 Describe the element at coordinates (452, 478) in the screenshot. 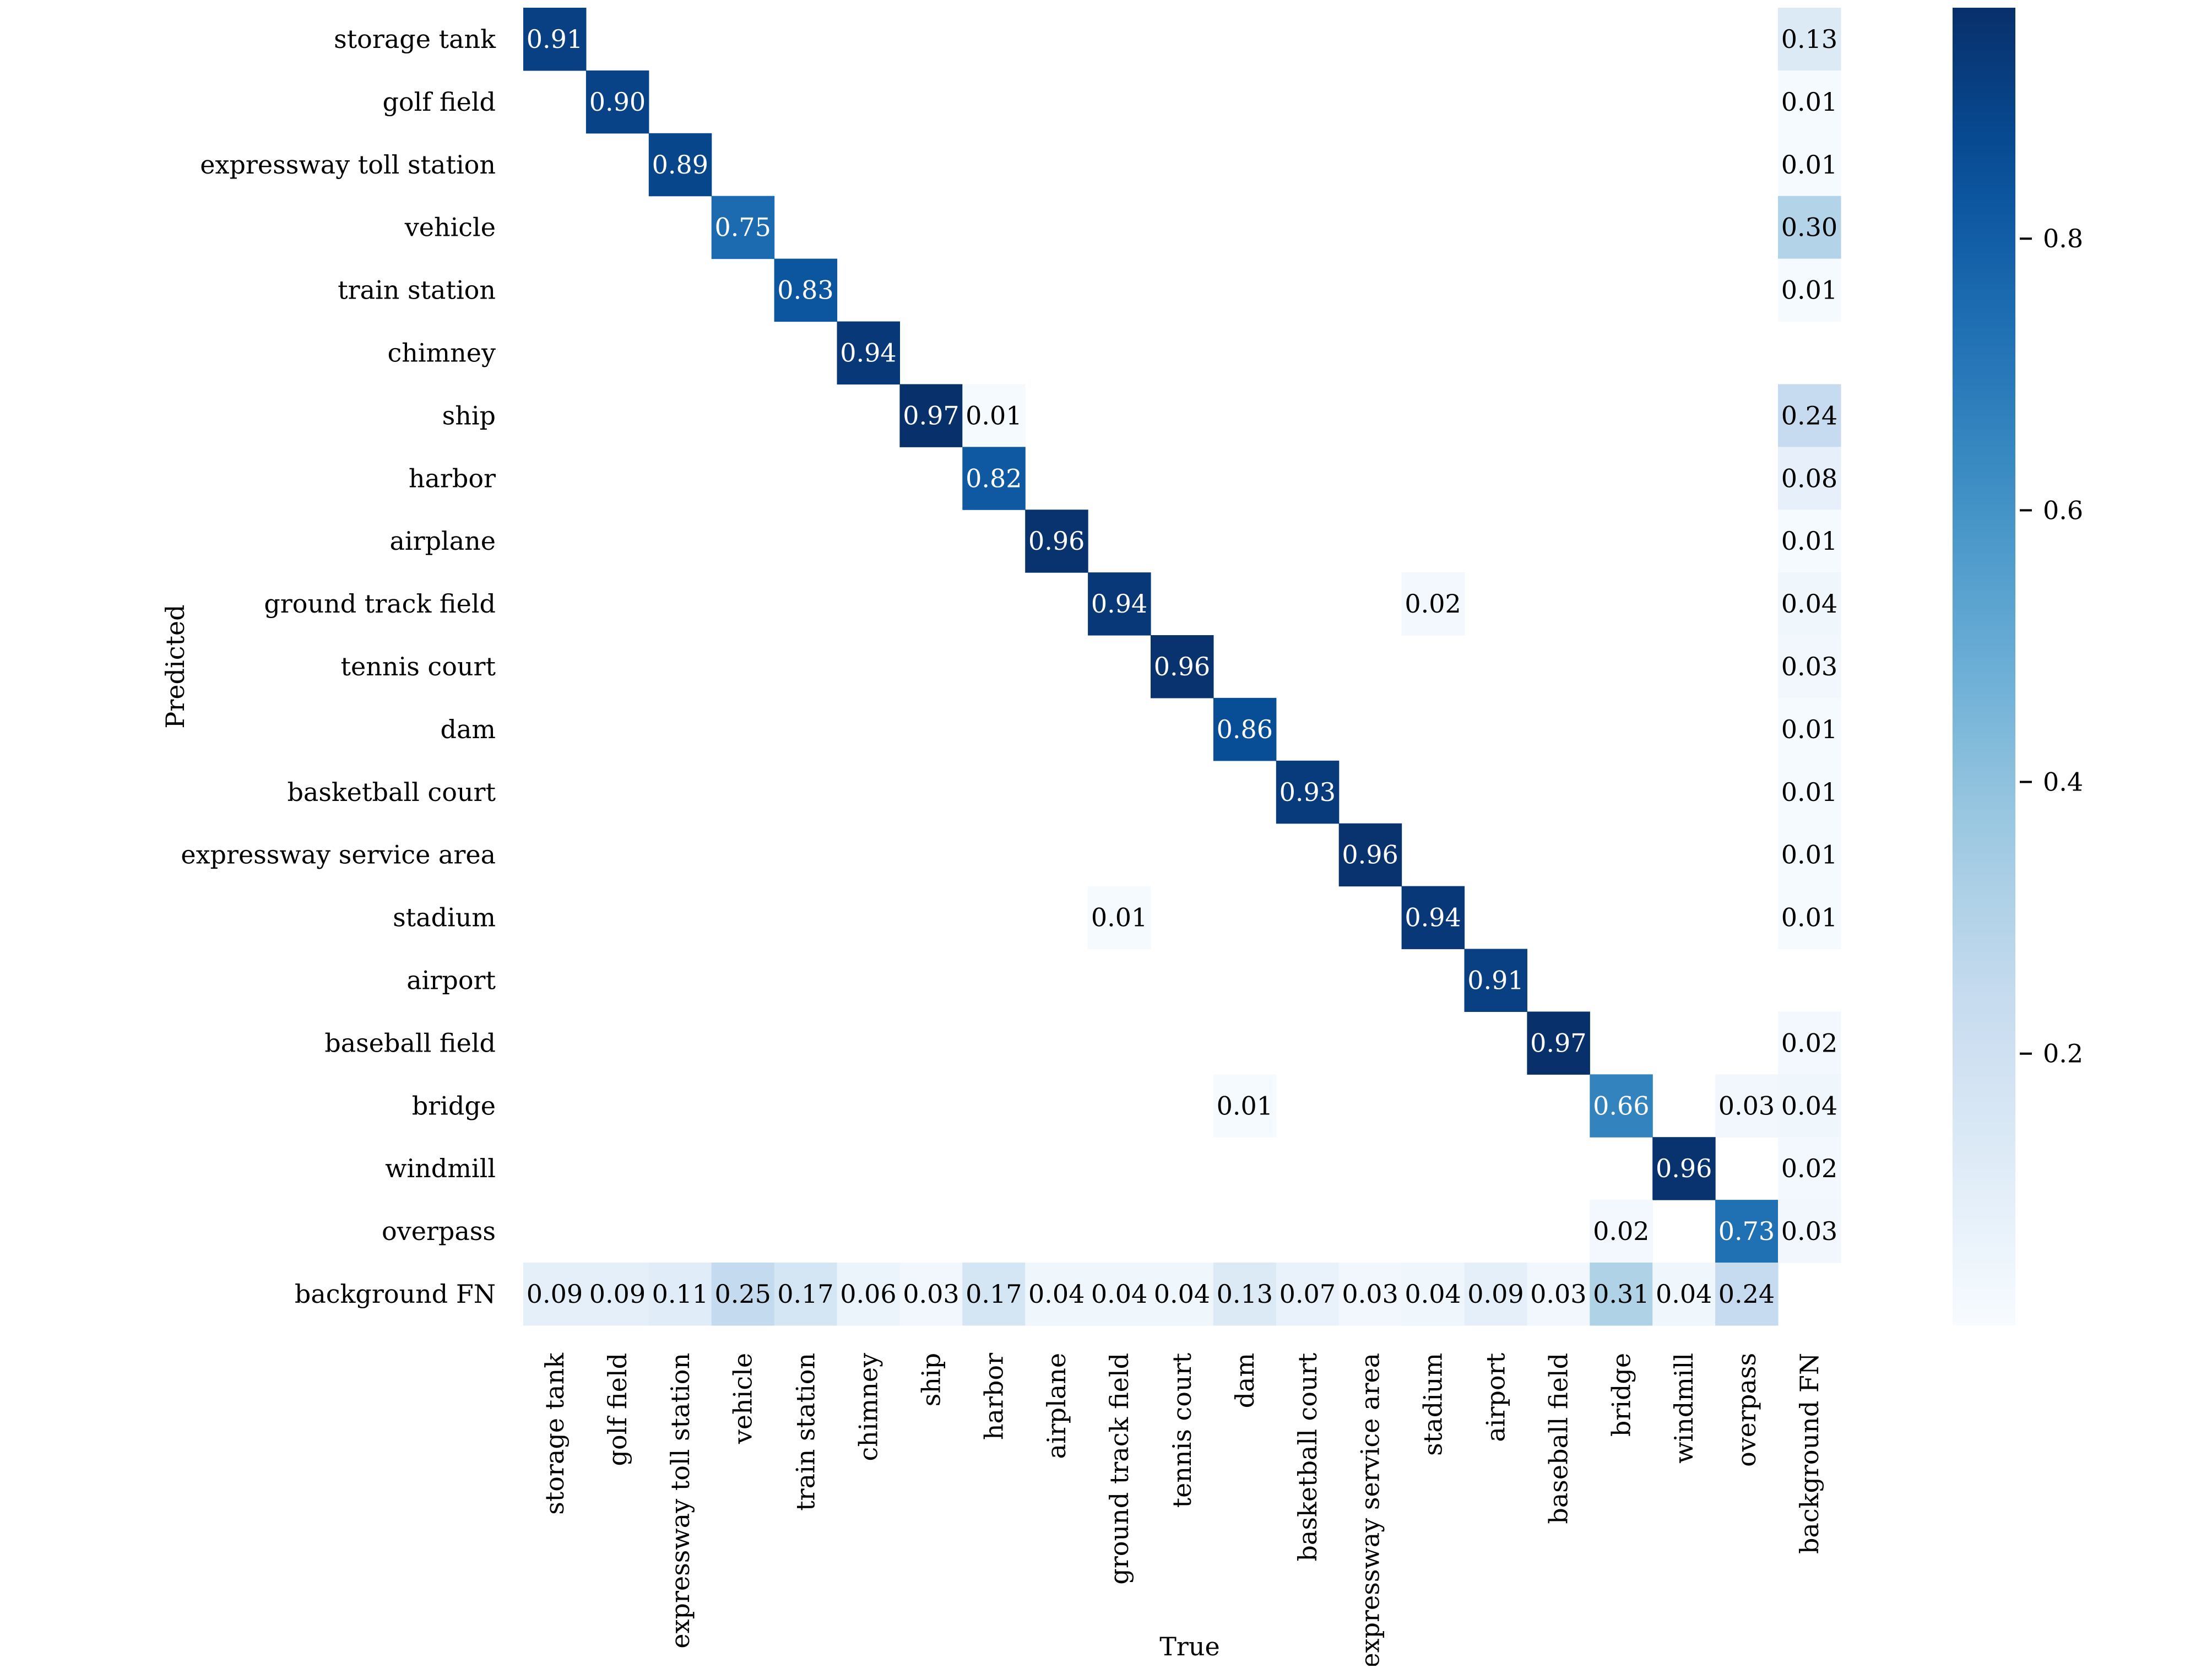

I see `y-tick-label: harbor` at that location.